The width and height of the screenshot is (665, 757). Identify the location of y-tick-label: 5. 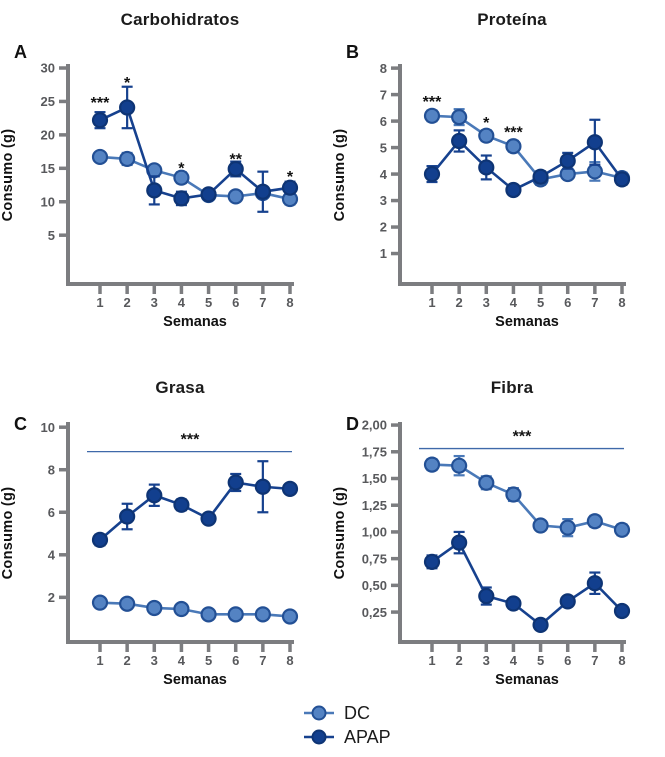
(51, 235).